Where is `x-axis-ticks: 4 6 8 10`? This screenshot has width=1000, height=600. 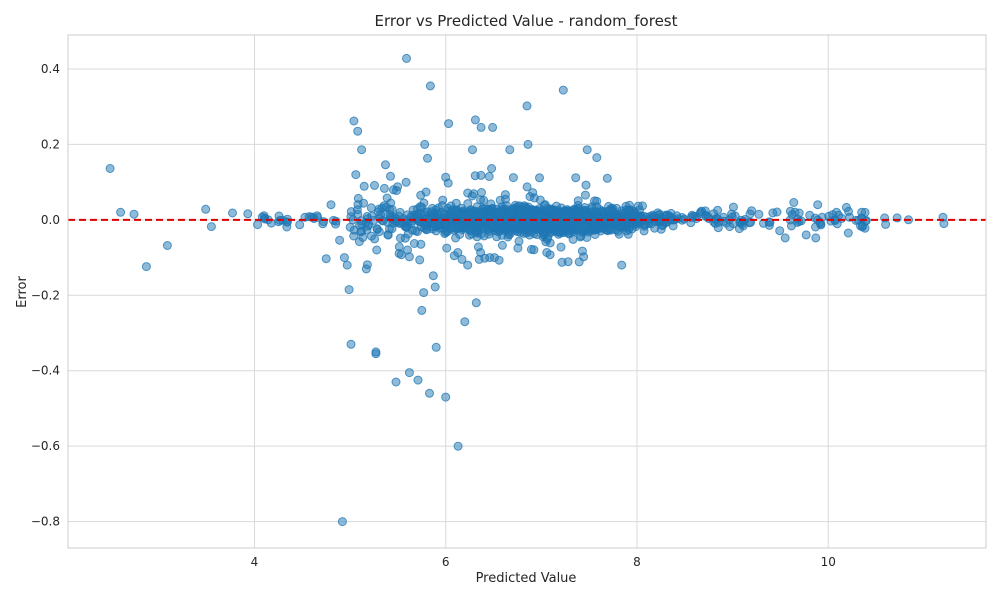 x-axis-ticks: 4 6 8 10 is located at coordinates (543, 562).